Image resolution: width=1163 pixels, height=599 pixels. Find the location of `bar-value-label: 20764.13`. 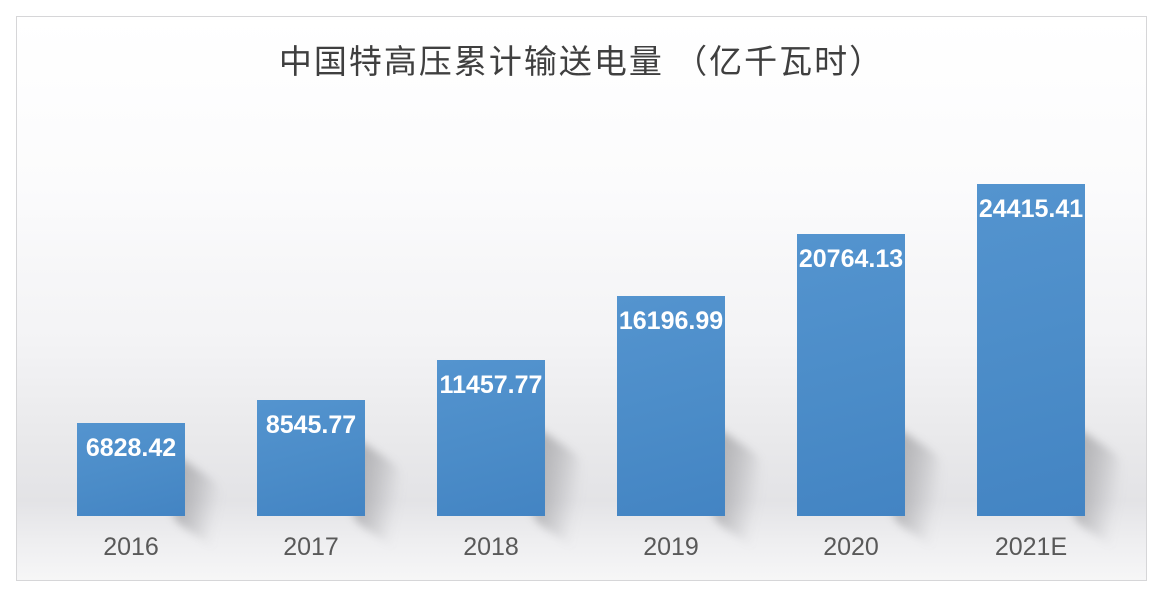

bar-value-label: 20764.13 is located at coordinates (851, 259).